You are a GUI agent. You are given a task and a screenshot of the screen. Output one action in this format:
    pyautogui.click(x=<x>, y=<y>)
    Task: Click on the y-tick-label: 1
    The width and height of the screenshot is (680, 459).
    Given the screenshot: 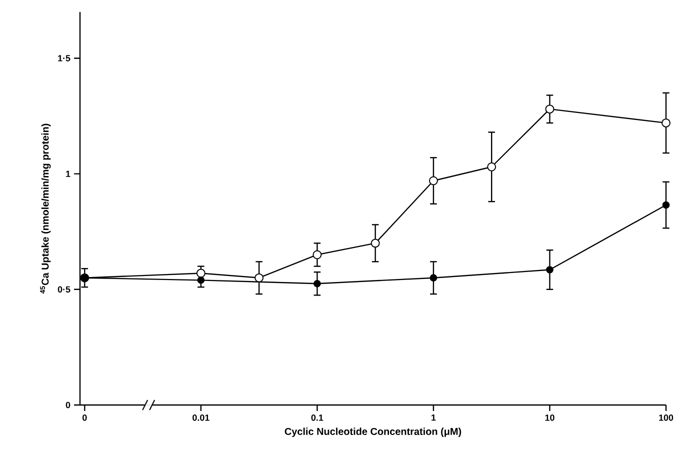 What is the action you would take?
    pyautogui.click(x=68, y=173)
    